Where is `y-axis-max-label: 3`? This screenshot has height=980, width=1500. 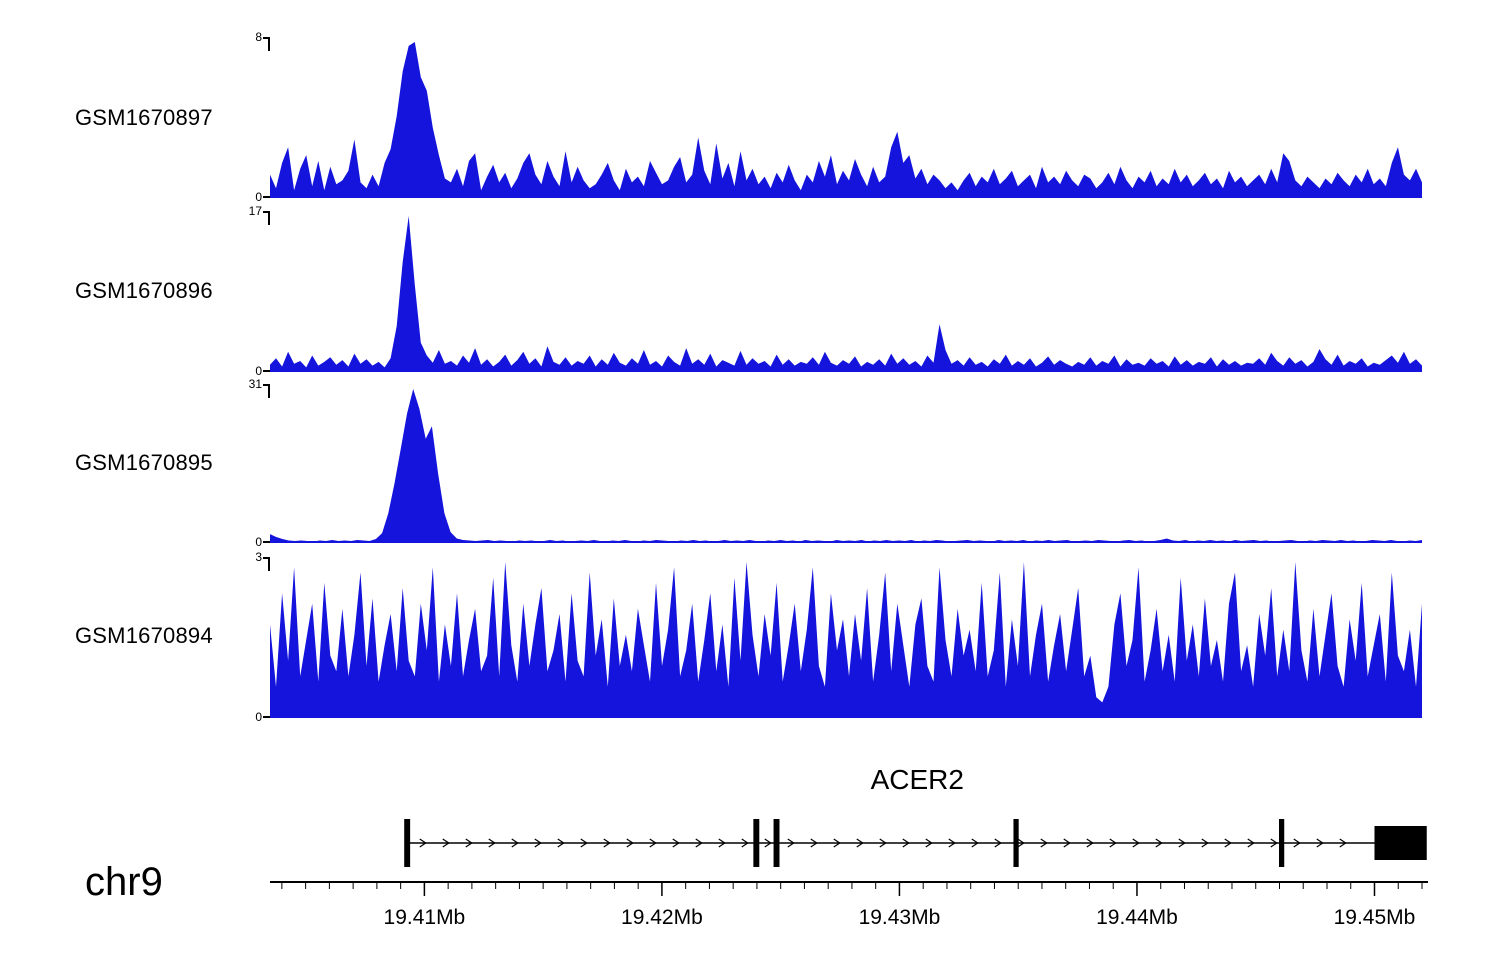 y-axis-max-label: 3 is located at coordinates (258, 557).